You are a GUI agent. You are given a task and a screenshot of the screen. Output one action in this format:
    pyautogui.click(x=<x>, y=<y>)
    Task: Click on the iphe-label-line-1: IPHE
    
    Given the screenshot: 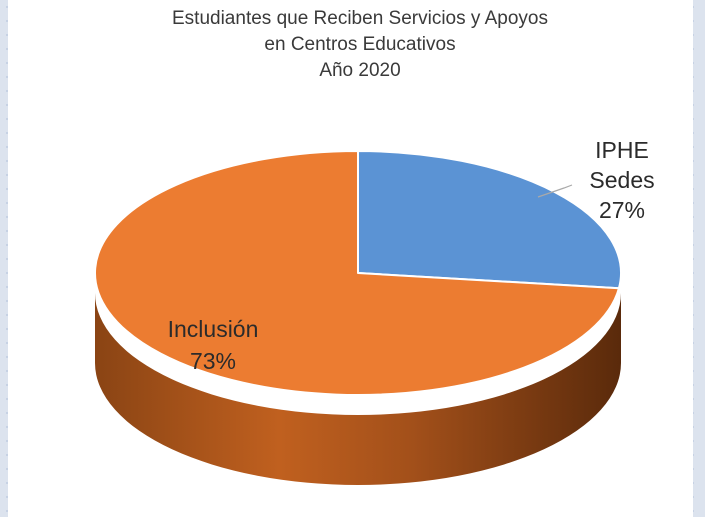 What is the action you would take?
    pyautogui.click(x=622, y=150)
    